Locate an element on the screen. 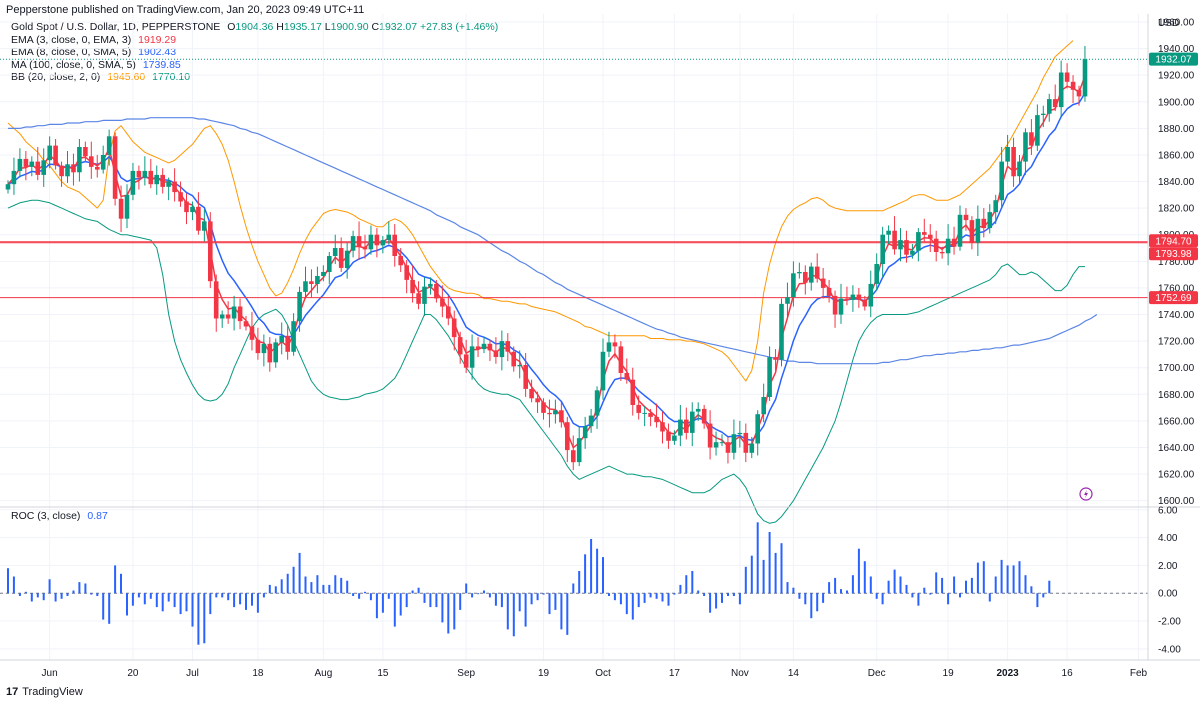 This screenshot has width=1200, height=703. legend-ma100: MA (100, close, 0, SMA, 5) 1739.85 is located at coordinates (254, 65).